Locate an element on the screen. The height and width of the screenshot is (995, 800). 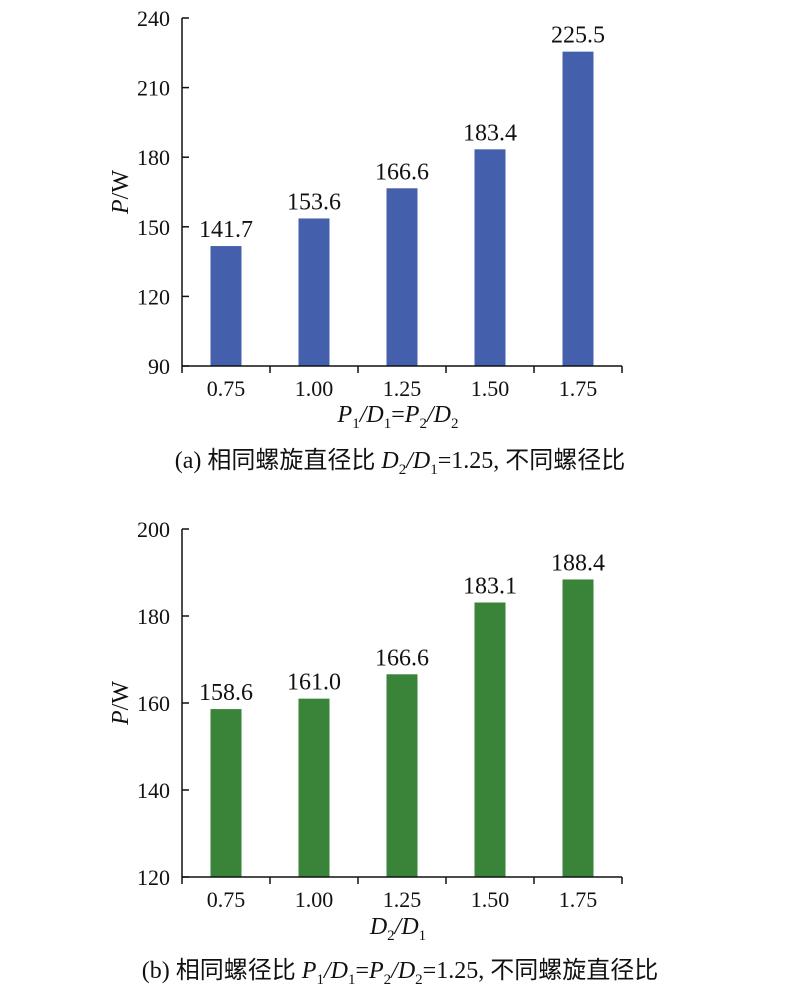
chart-b-y-tick-label: 160 is located at coordinates (153, 703).